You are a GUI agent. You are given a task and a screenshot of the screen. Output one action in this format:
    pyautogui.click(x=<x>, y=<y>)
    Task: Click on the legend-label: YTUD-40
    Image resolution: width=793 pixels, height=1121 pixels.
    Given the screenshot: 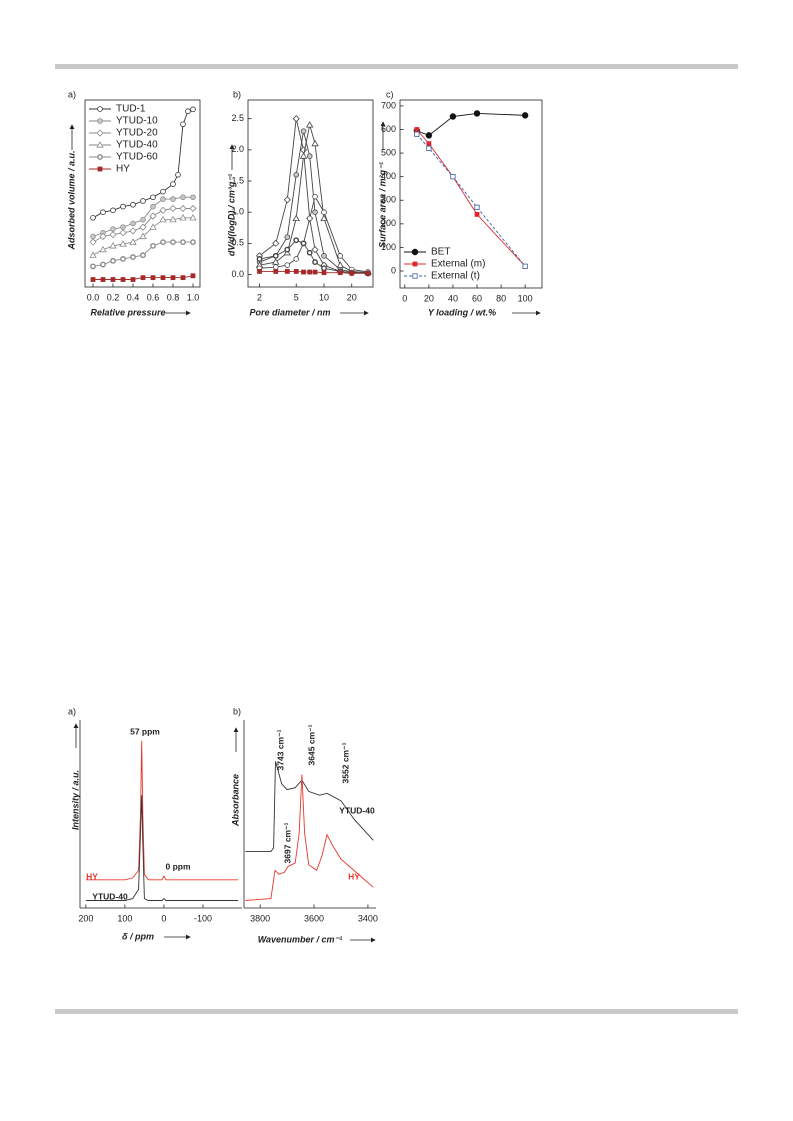 What is the action you would take?
    pyautogui.click(x=137, y=145)
    